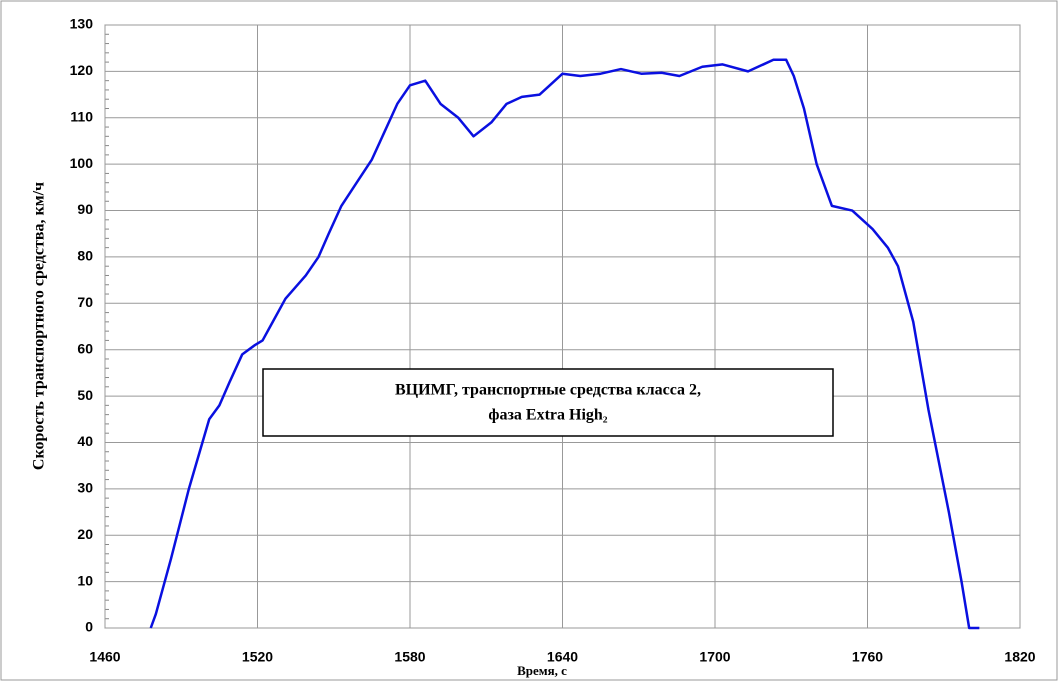 This screenshot has height=682, width=1059. What do you see at coordinates (1019, 657) in the screenshot?
I see `x-tick-label: 1820` at bounding box center [1019, 657].